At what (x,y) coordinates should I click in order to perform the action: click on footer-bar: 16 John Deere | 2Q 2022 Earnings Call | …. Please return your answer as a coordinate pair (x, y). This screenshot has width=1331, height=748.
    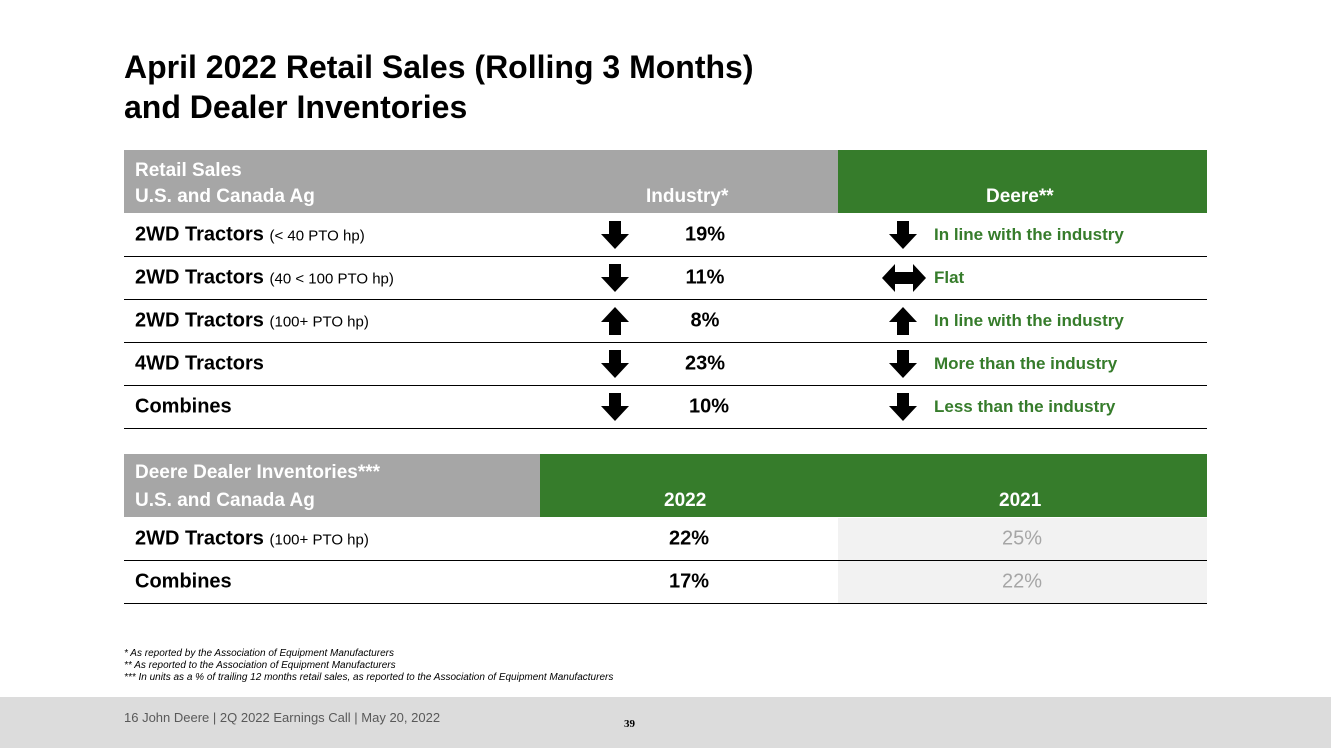
    Looking at the image, I should click on (665, 722).